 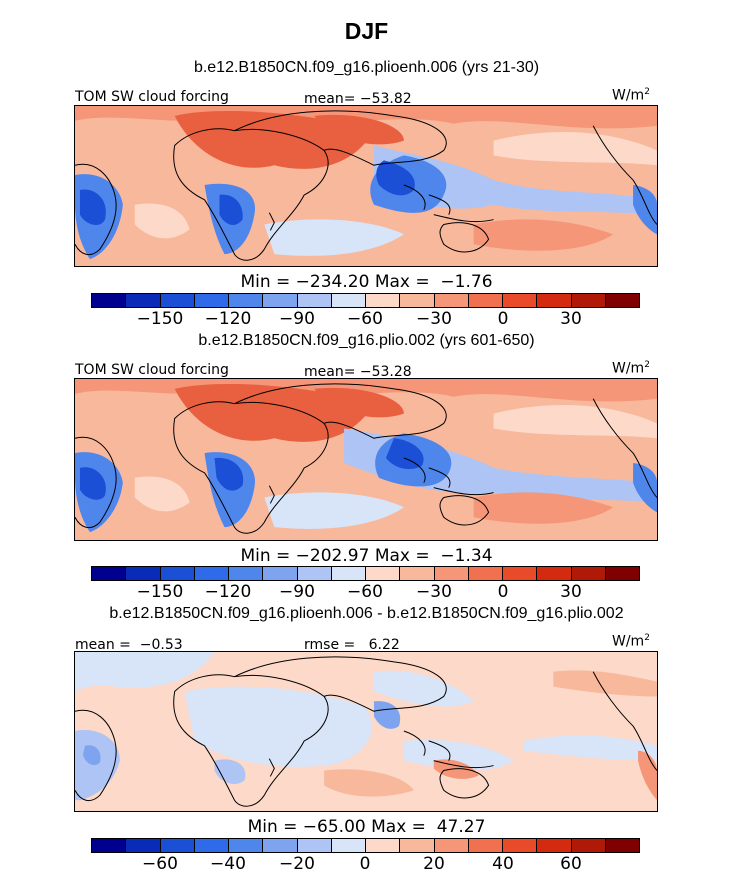 I want to click on panel-3-tick: −60, so click(x=160, y=864).